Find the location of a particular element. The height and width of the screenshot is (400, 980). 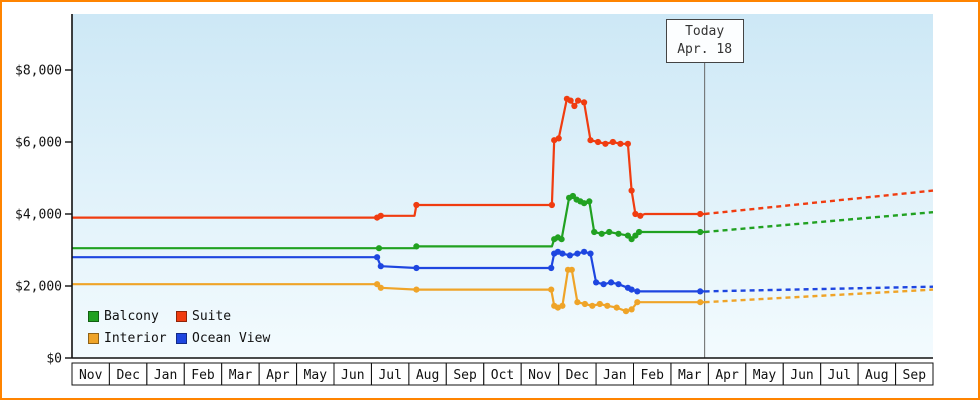

series-balcony is located at coordinates (503, 222).